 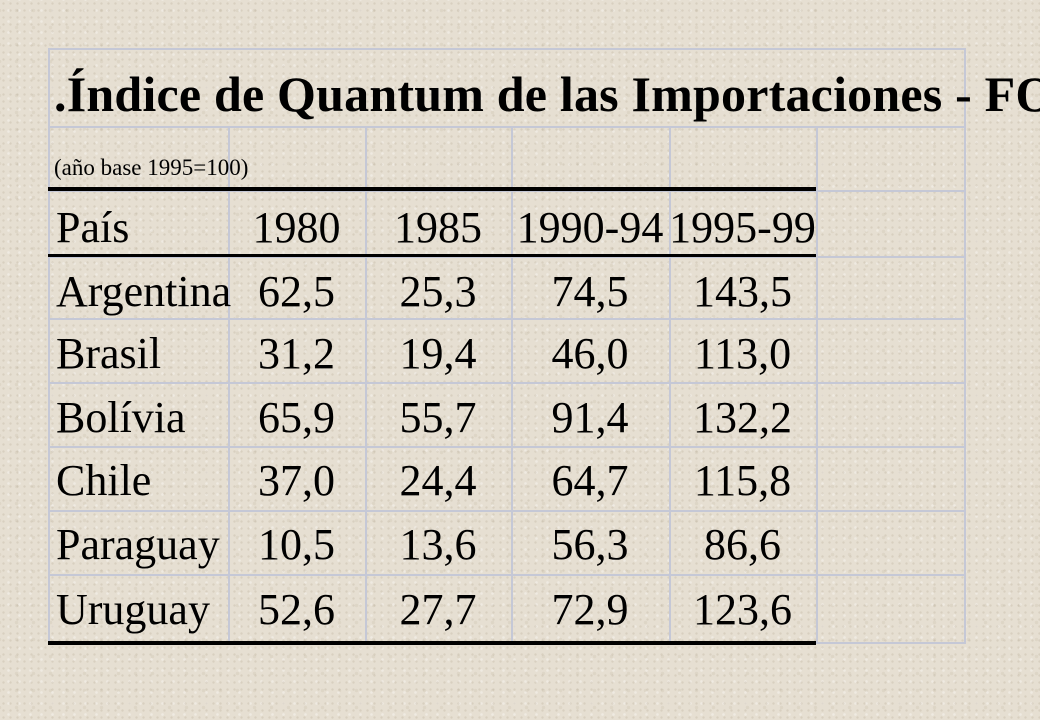 What do you see at coordinates (121, 417) in the screenshot?
I see `cell-country: Bolívia` at bounding box center [121, 417].